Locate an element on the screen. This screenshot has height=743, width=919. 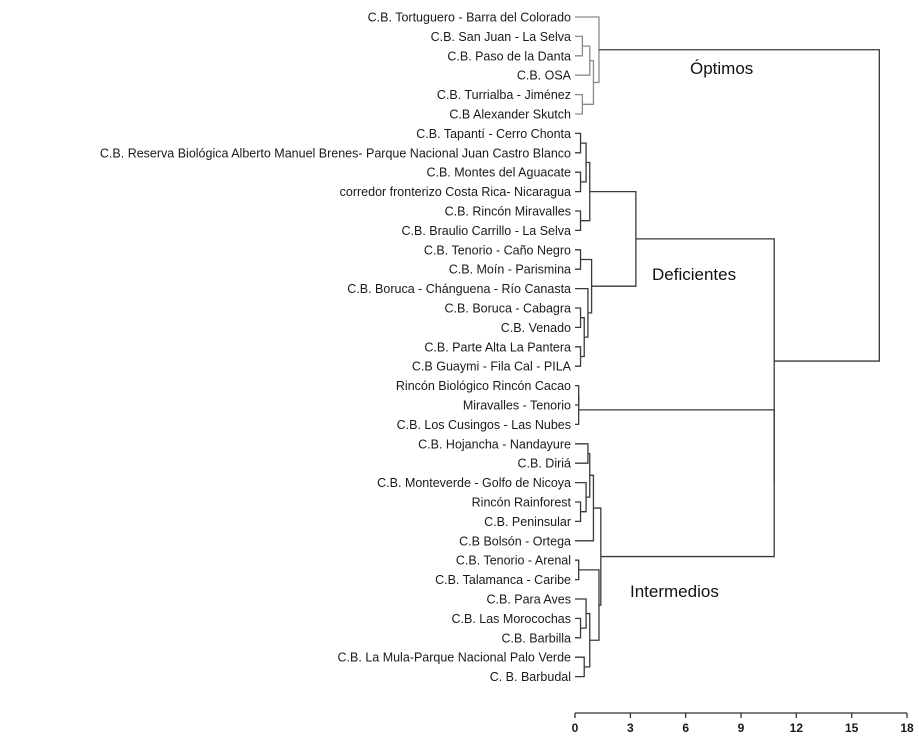
leaf-label: C.B. Turrialba - Jiménez is located at coordinates (504, 95).